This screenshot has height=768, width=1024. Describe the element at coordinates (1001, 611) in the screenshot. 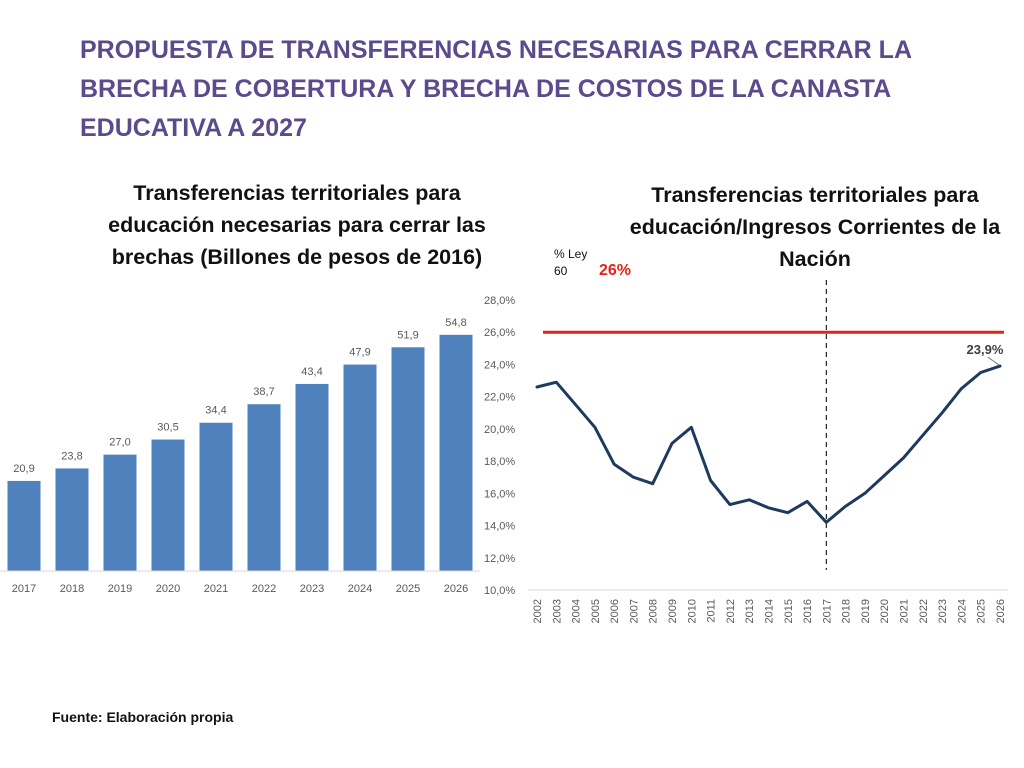

I see `x-tick-label: 2026` at that location.